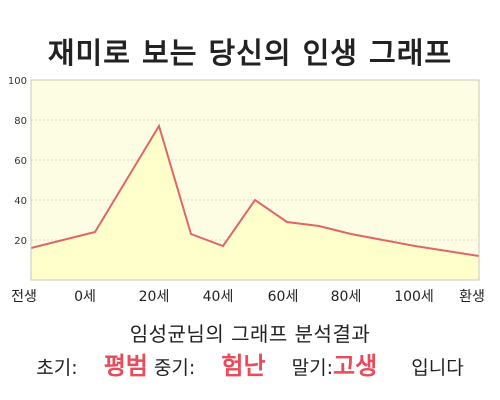 The width and height of the screenshot is (500, 400). I want to click on y-tick-label: 60, so click(20, 161).